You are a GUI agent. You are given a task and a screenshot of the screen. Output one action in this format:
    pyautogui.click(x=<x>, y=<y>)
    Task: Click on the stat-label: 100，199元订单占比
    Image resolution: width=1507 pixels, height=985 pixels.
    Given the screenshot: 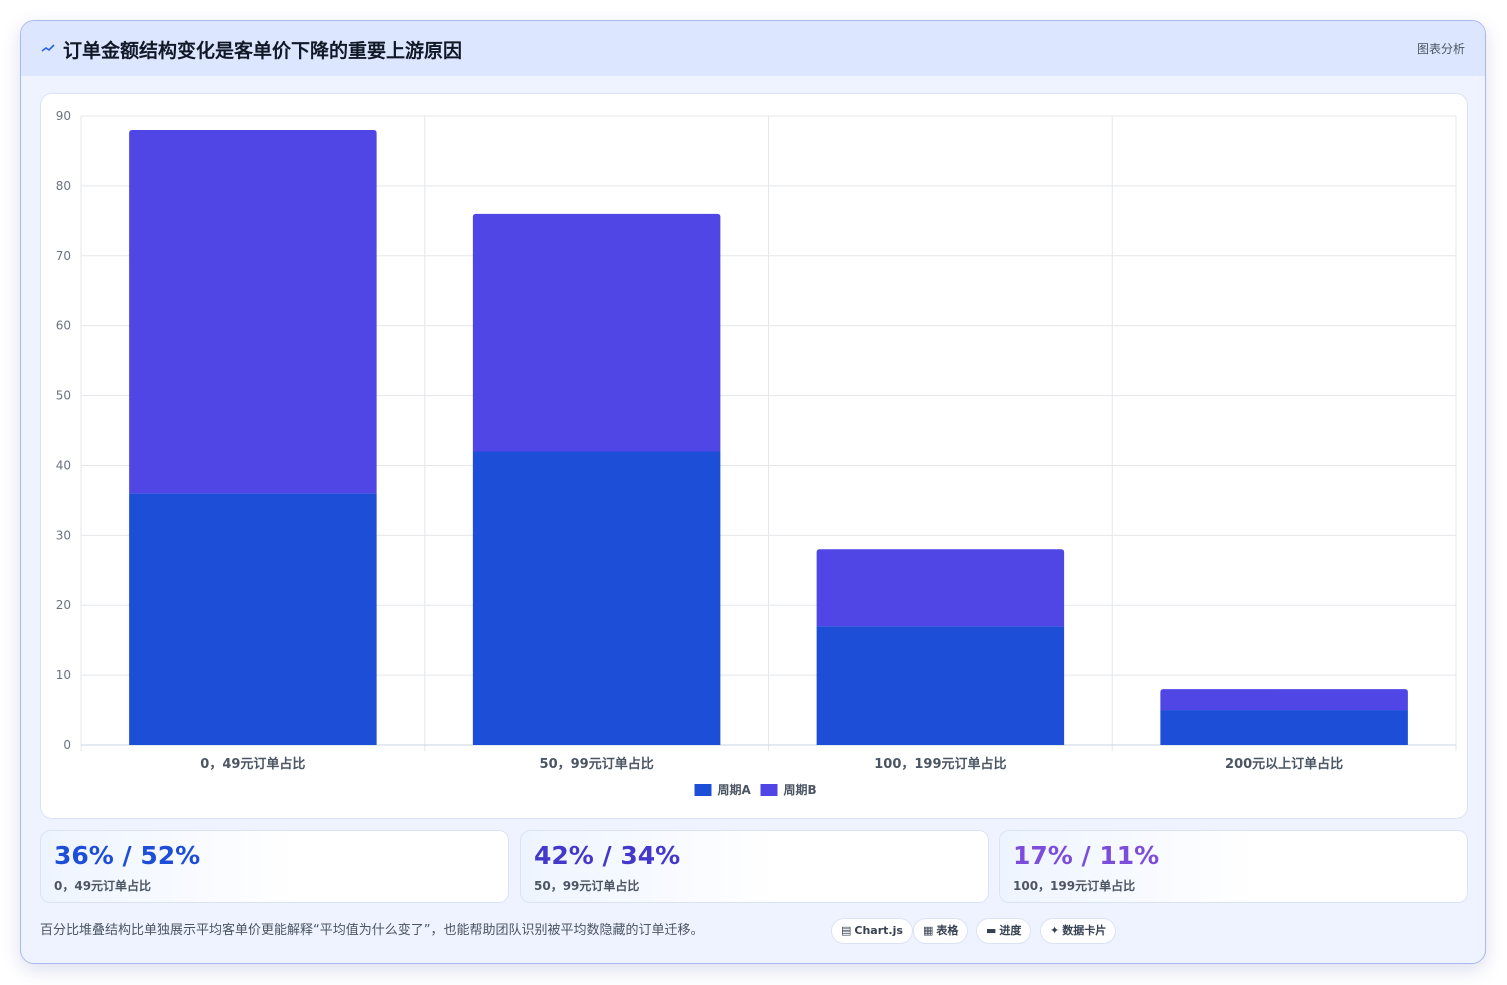 What is the action you would take?
    pyautogui.click(x=1074, y=886)
    